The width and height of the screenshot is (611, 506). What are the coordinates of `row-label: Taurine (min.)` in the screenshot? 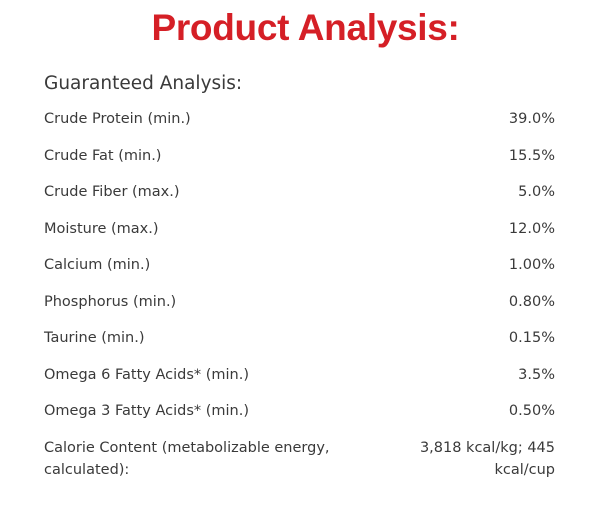 It's located at (94, 338).